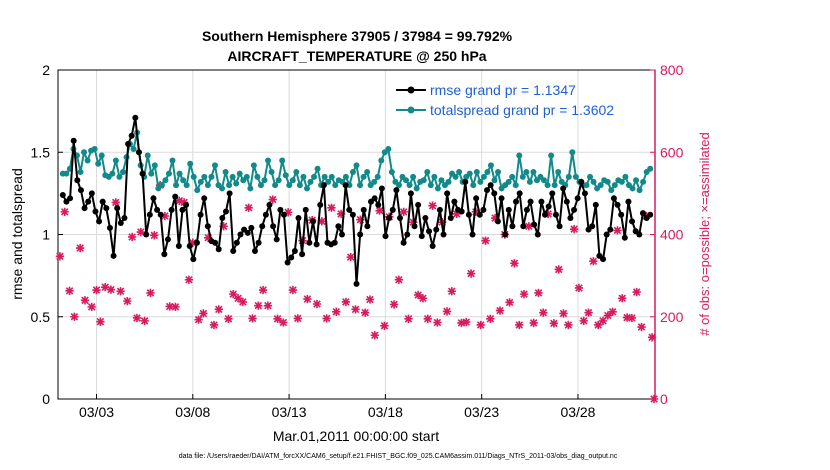  Describe the element at coordinates (289, 412) in the screenshot. I see `x-tick-label: 03/13` at that location.